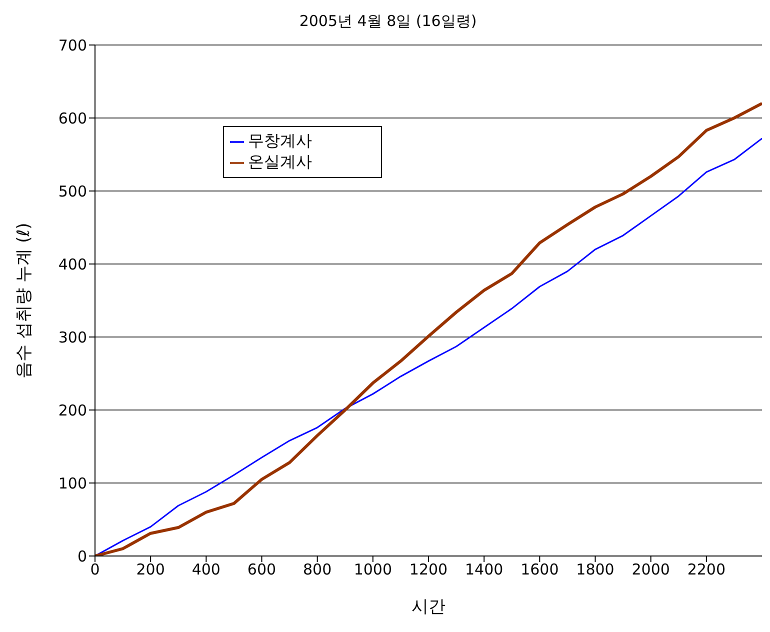 The height and width of the screenshot is (632, 770). What do you see at coordinates (706, 569) in the screenshot?
I see `x-tick-label: 2200` at bounding box center [706, 569].